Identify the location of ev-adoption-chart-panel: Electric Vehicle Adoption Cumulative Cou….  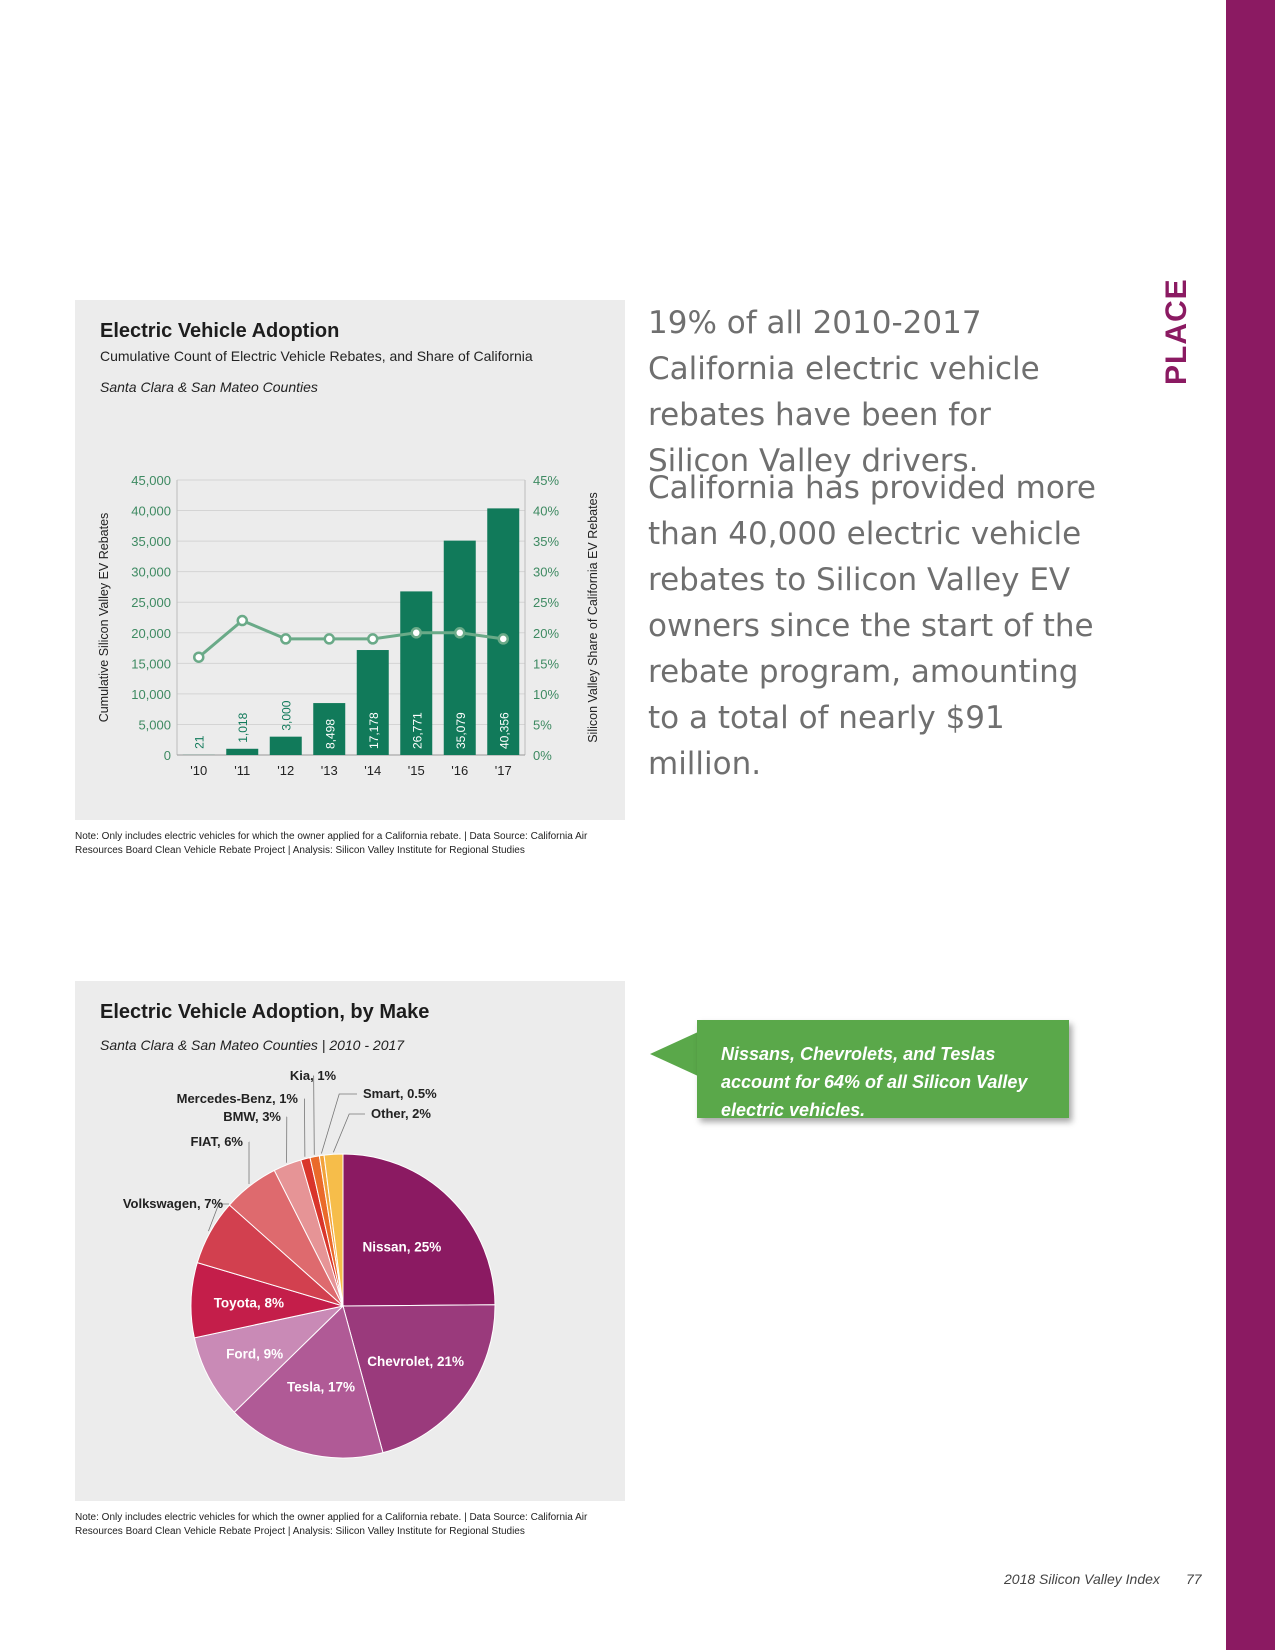
(350, 560).